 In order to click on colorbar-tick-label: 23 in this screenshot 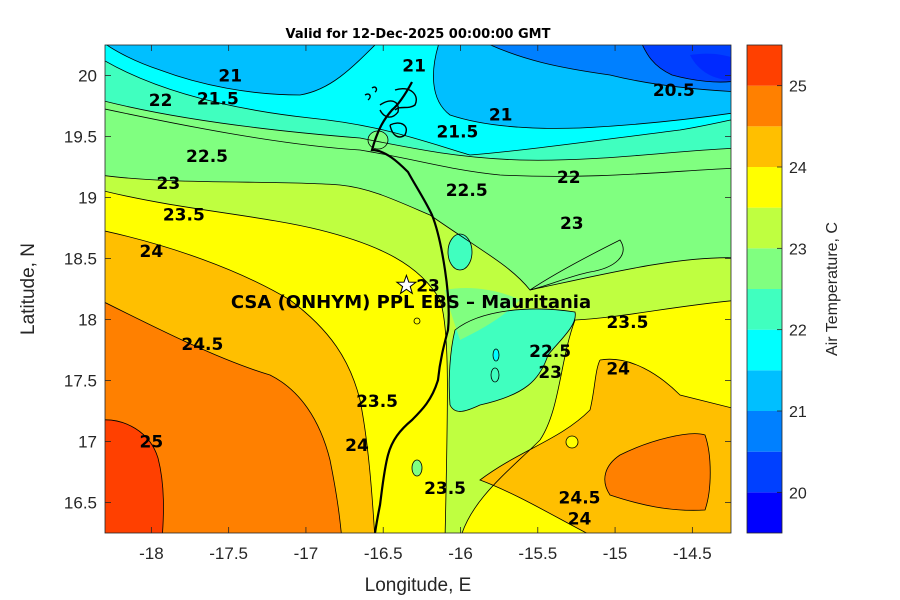, I will do `click(798, 249)`.